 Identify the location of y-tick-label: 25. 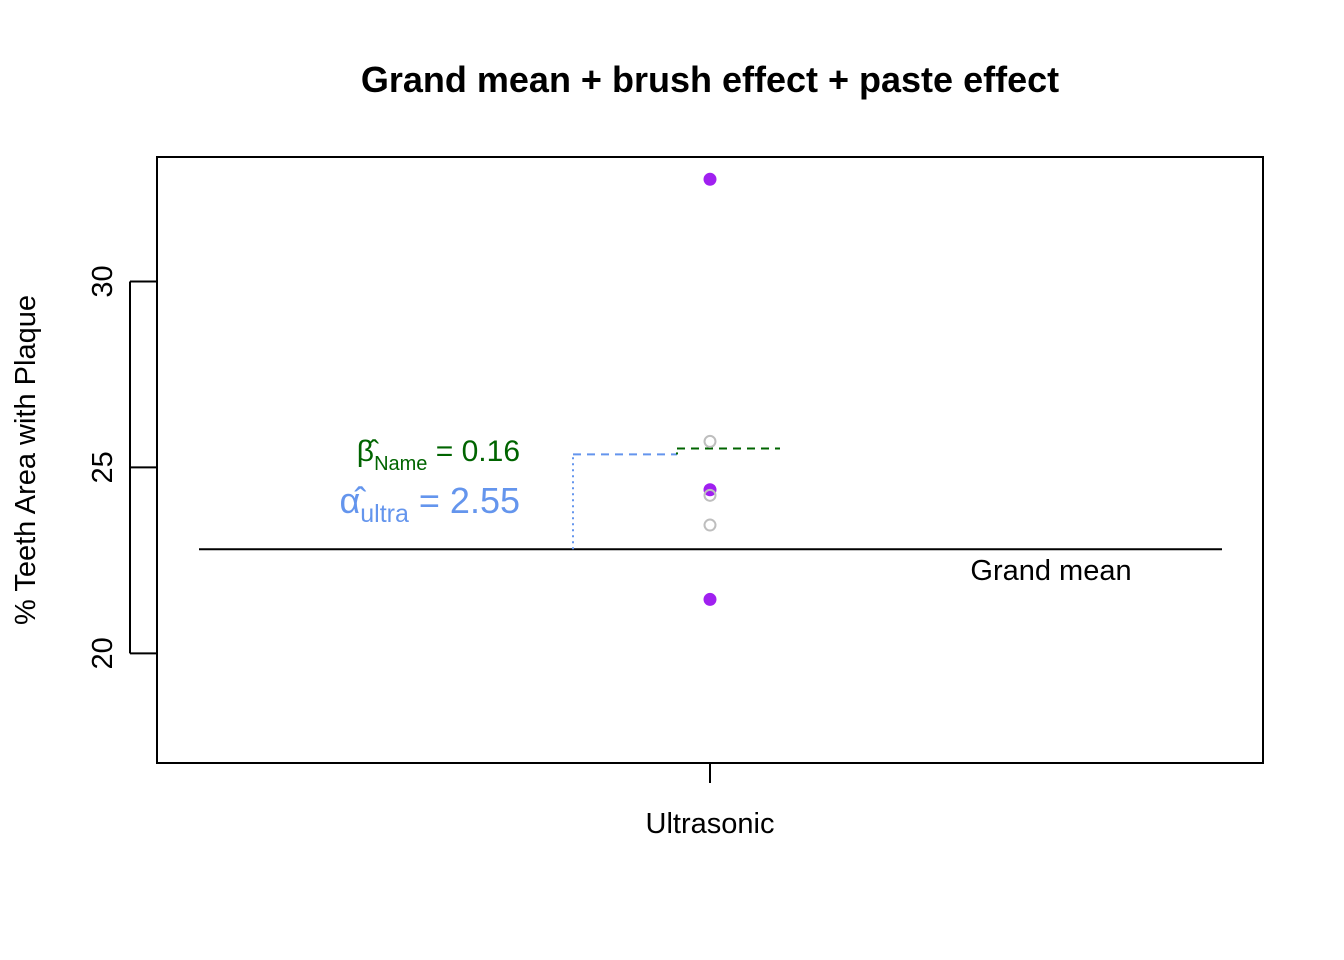
(103, 467).